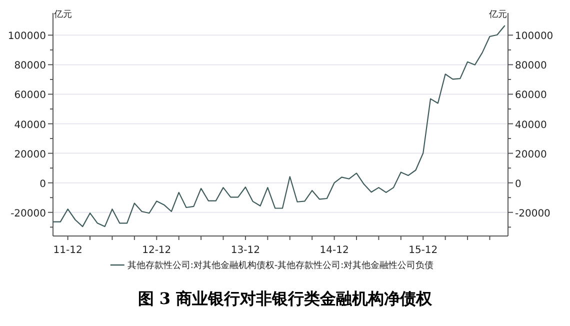 Image resolution: width=570 pixels, height=326 pixels. I want to click on y-tick-label: -20000, so click(28, 214).